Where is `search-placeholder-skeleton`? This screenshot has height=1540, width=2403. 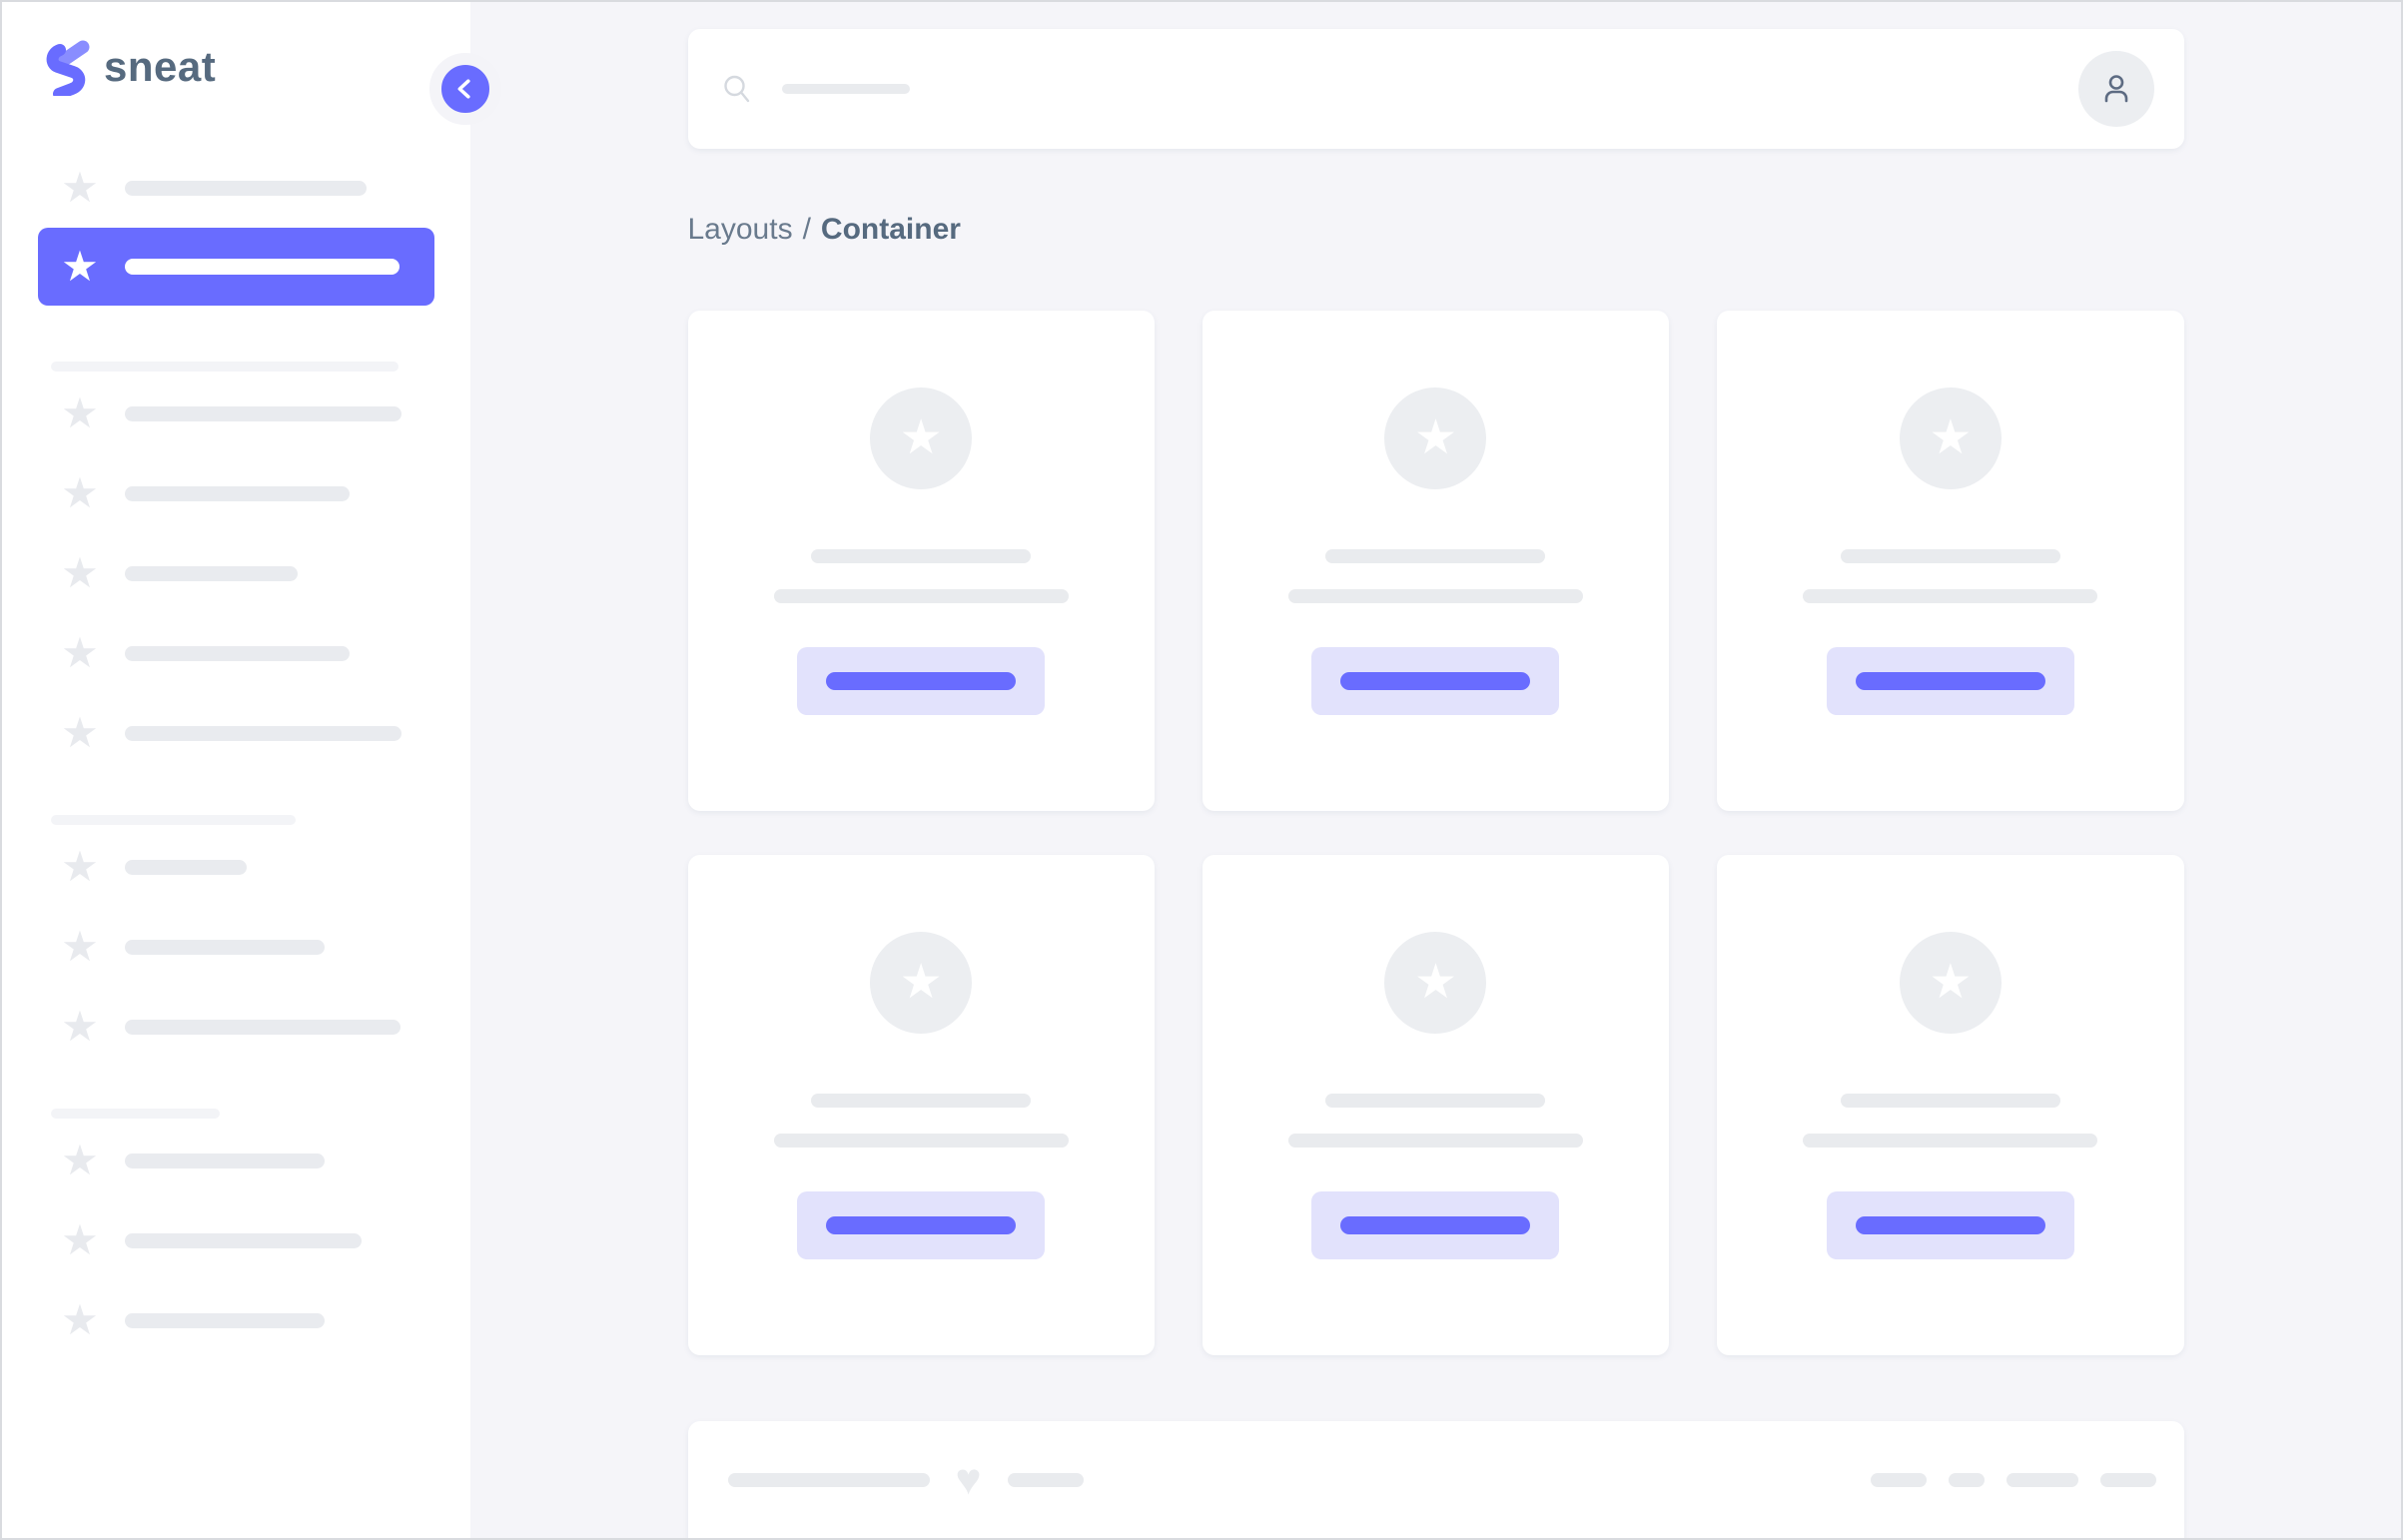 search-placeholder-skeleton is located at coordinates (845, 89).